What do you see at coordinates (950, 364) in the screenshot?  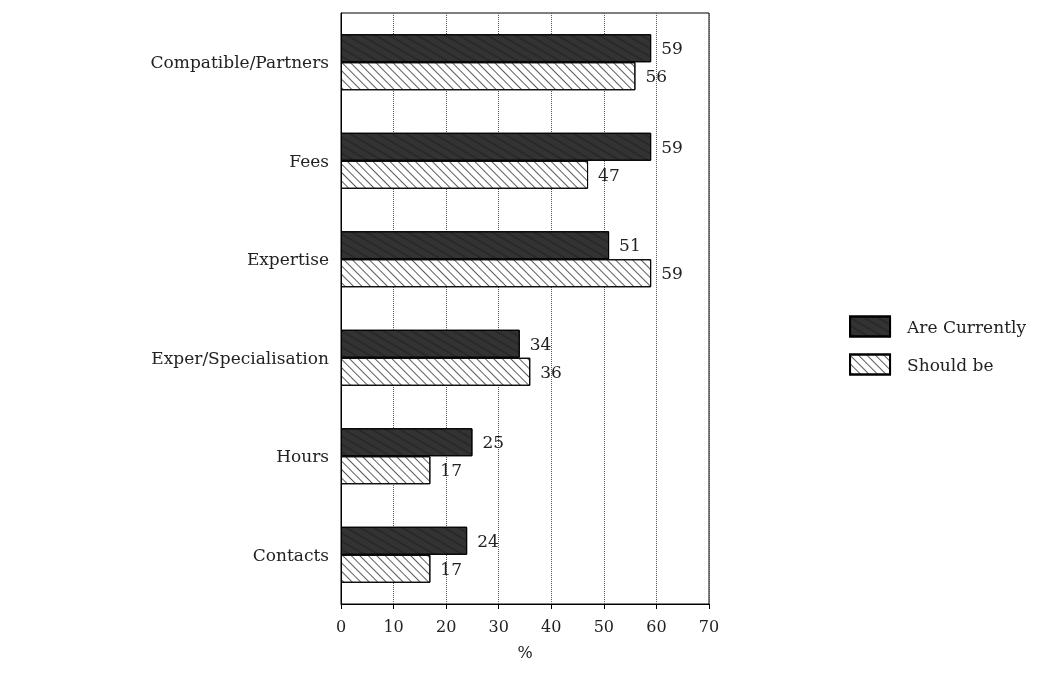 I see `legend-label: Should be` at bounding box center [950, 364].